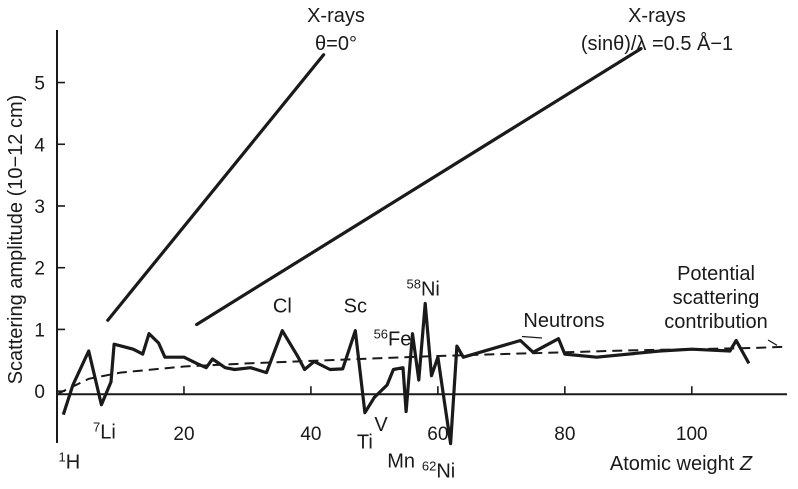 Image resolution: width=798 pixels, height=489 pixels. Describe the element at coordinates (657, 16) in the screenshot. I see `series-label-2: X-rays` at that location.